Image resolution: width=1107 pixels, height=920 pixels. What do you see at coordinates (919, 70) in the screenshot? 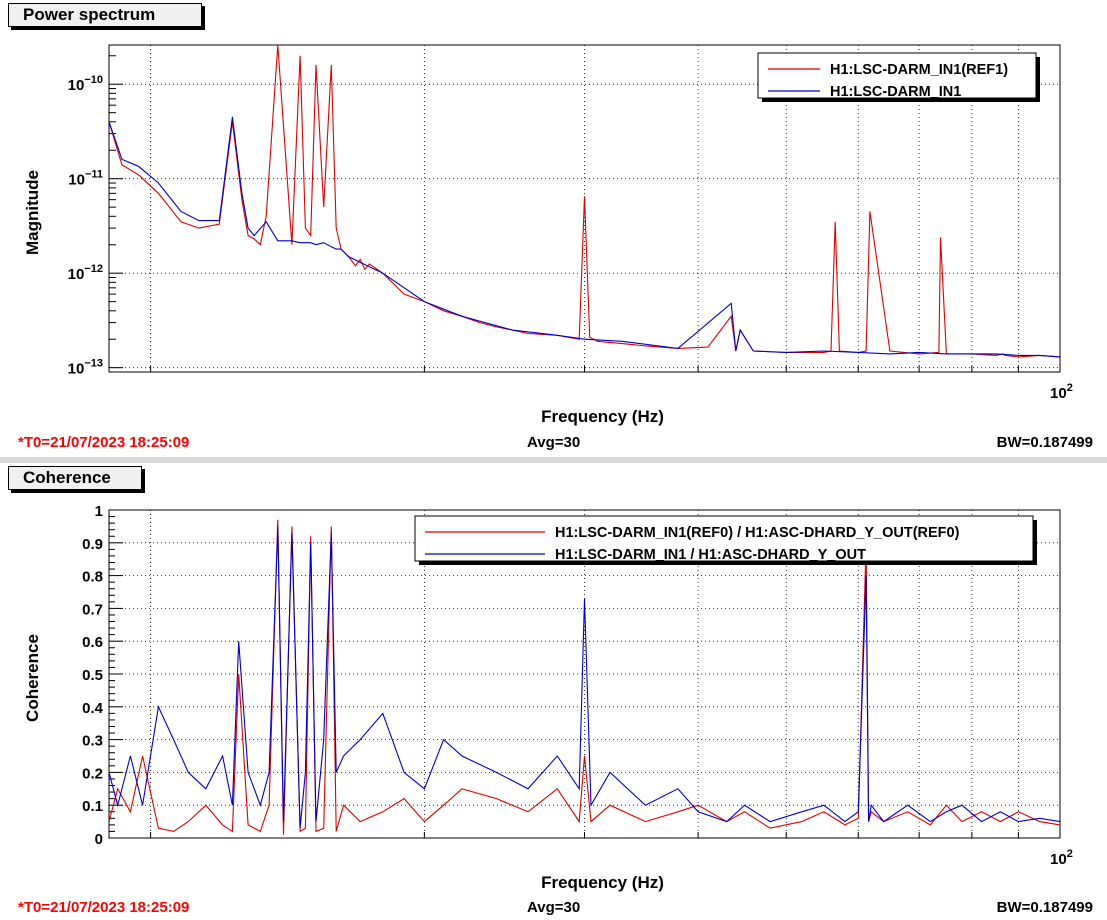
I see `legend-entry: H1:LSC-DARM_IN1(REF1)` at bounding box center [919, 70].